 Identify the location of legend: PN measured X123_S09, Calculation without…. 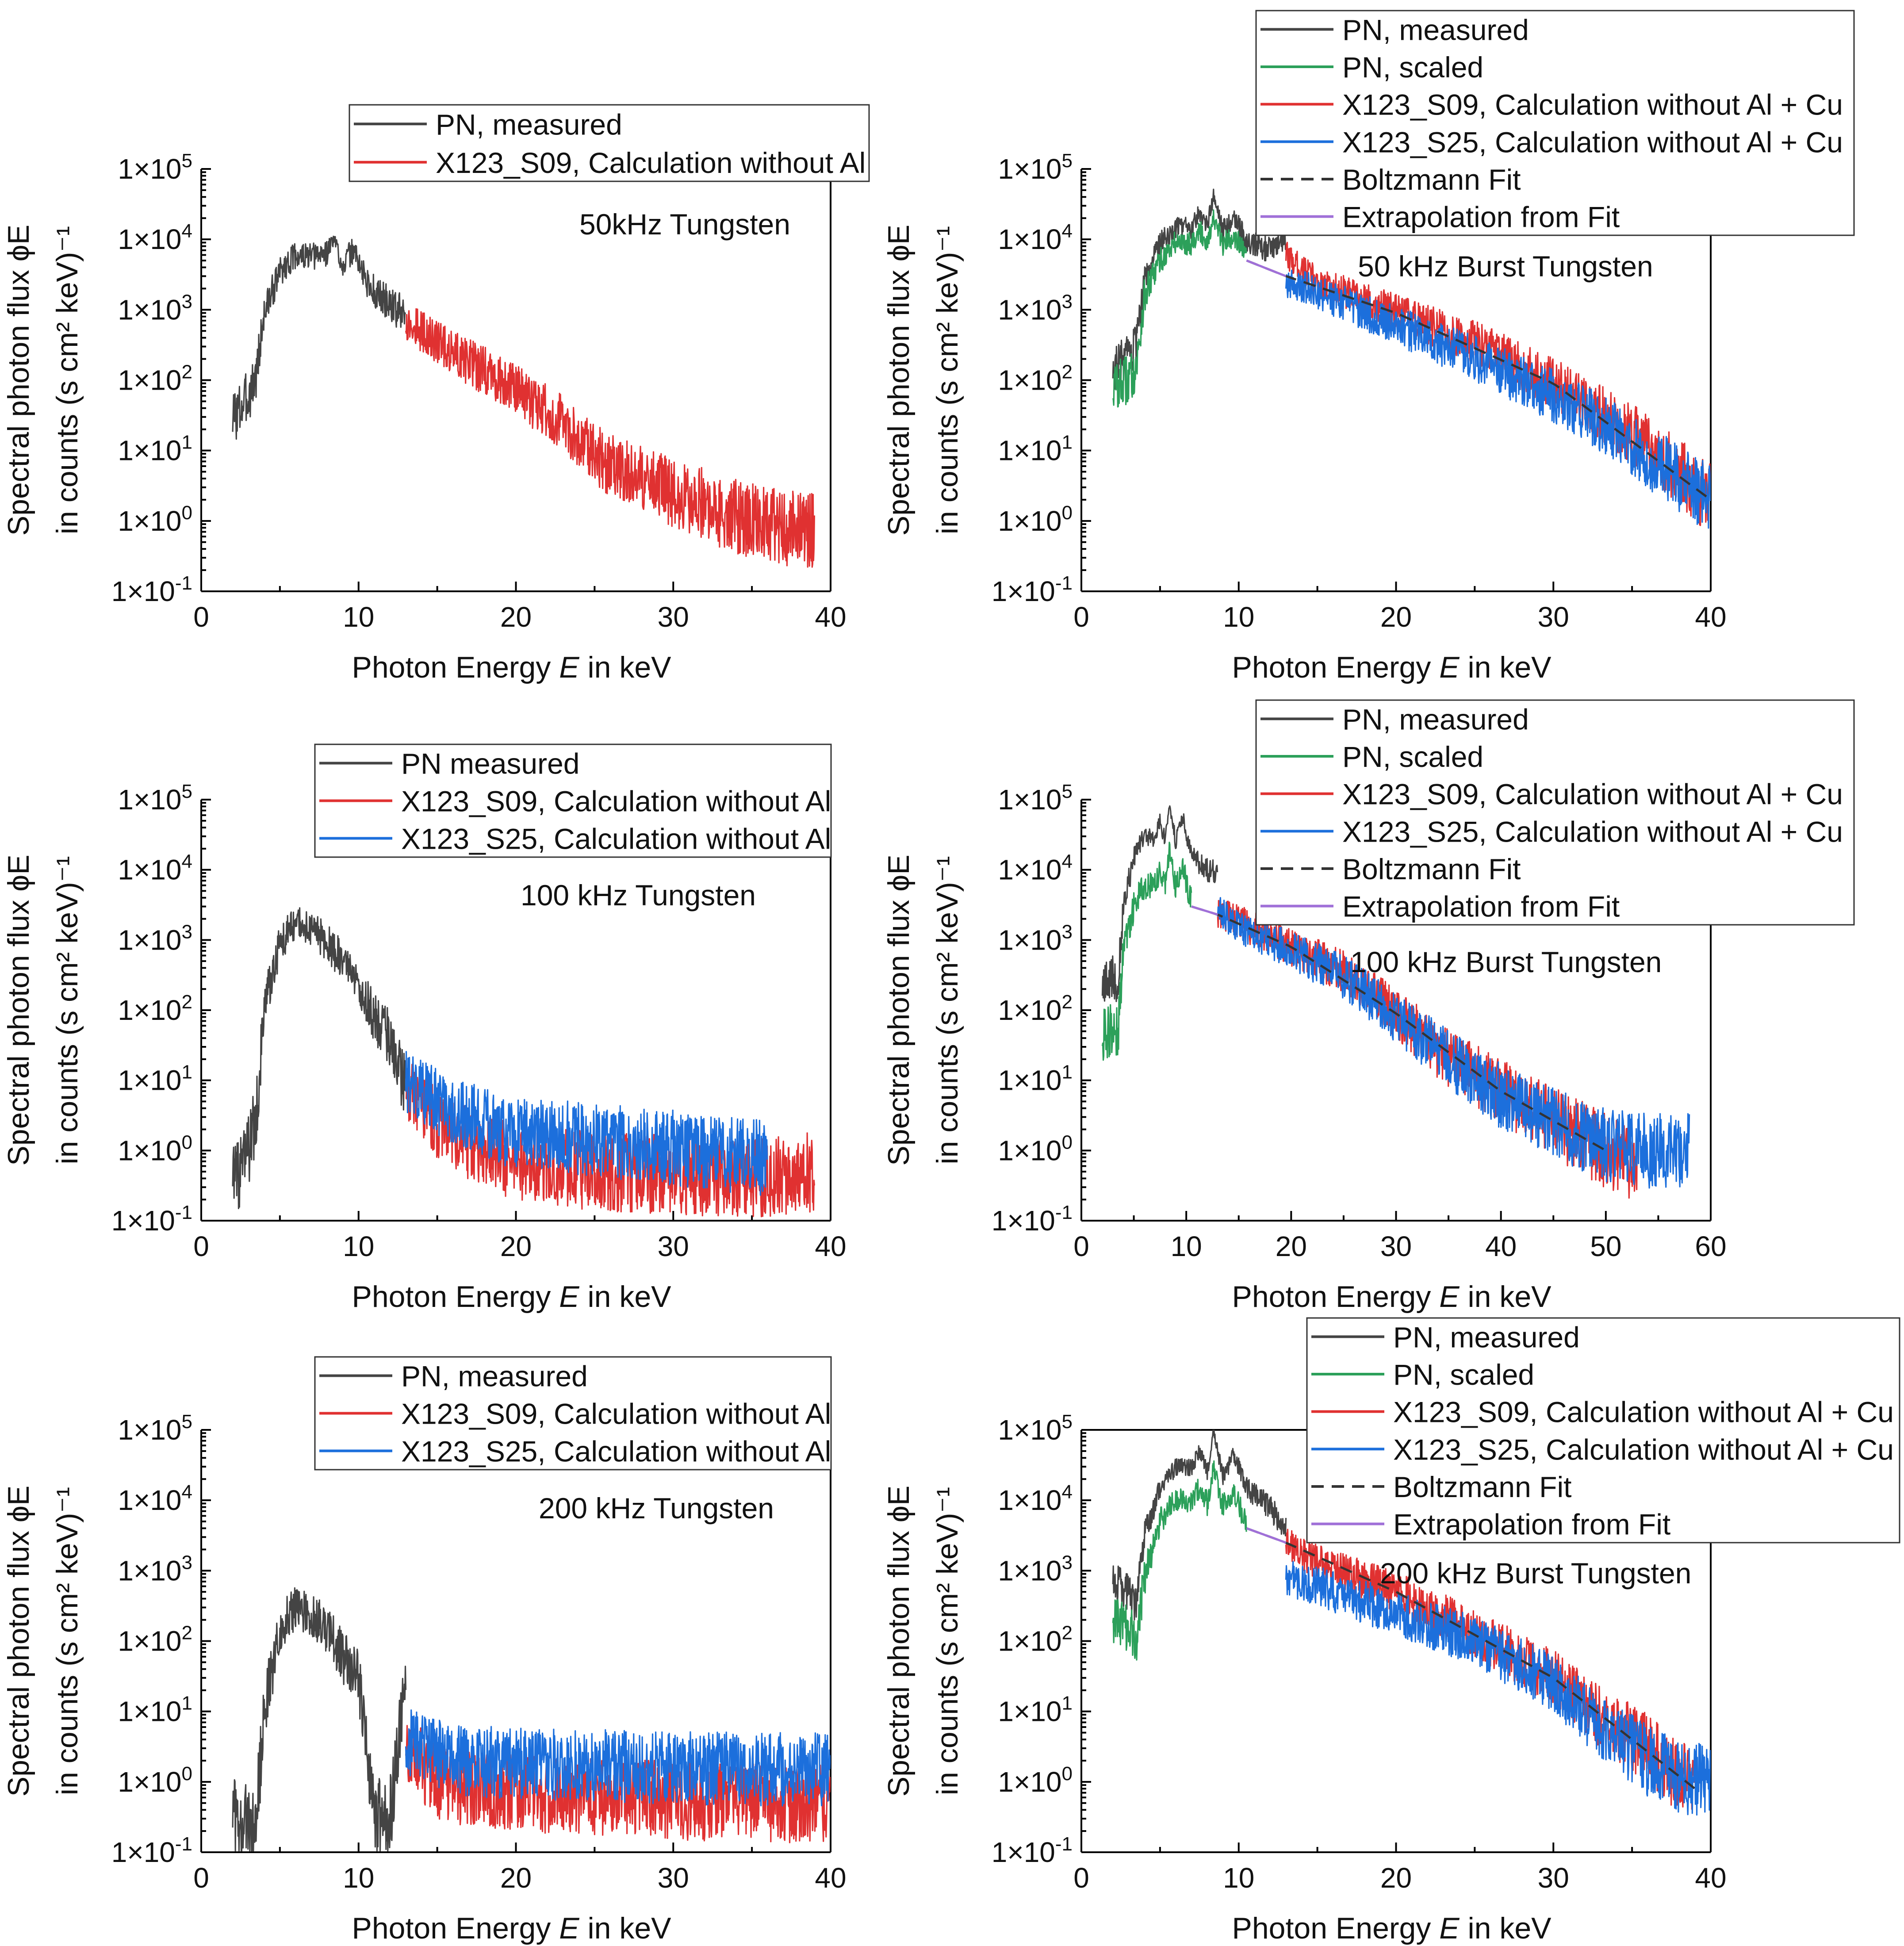
(573, 800).